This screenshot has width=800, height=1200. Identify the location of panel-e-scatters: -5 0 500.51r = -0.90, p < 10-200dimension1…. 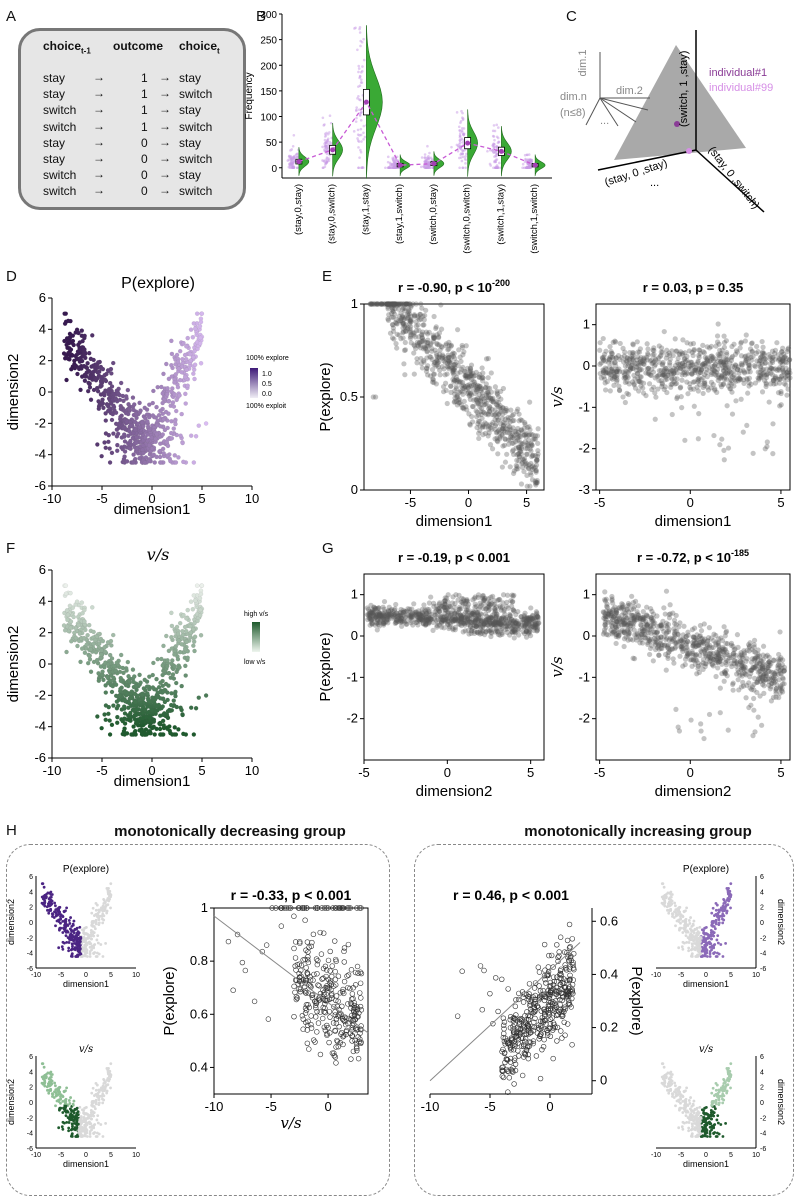
(556, 404).